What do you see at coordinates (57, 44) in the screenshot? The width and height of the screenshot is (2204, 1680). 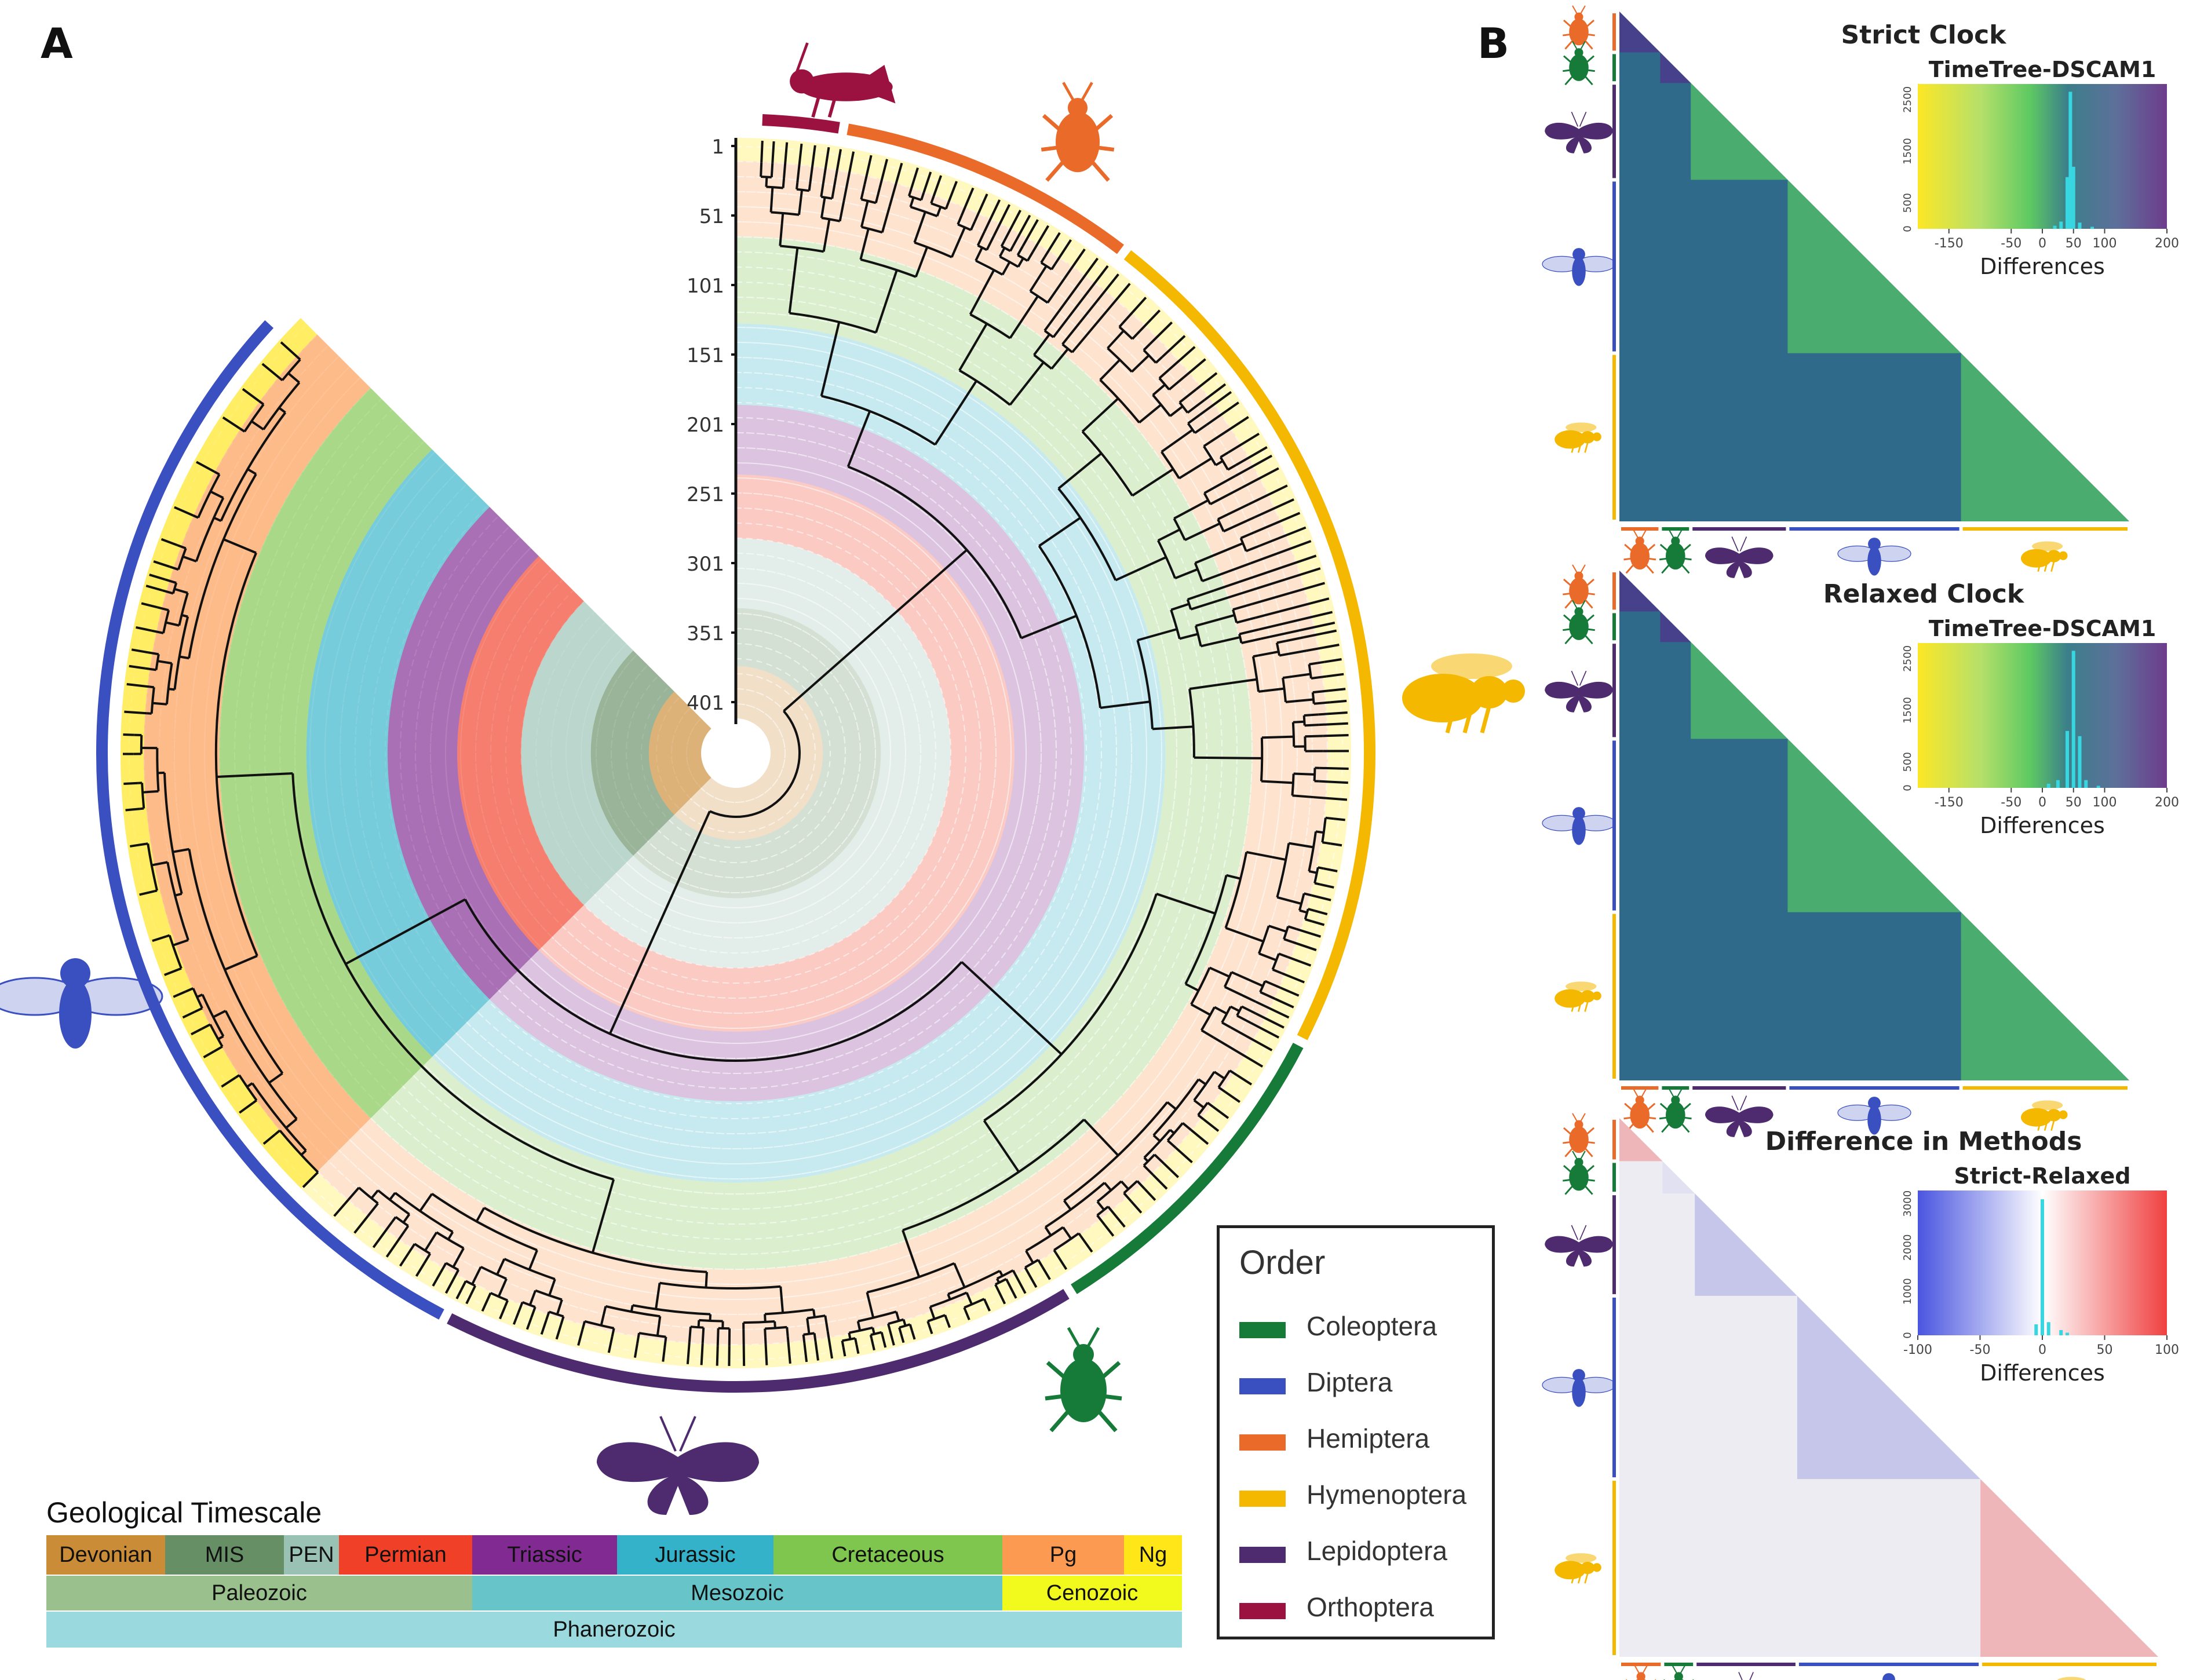 I see `panel-a-label: A` at bounding box center [57, 44].